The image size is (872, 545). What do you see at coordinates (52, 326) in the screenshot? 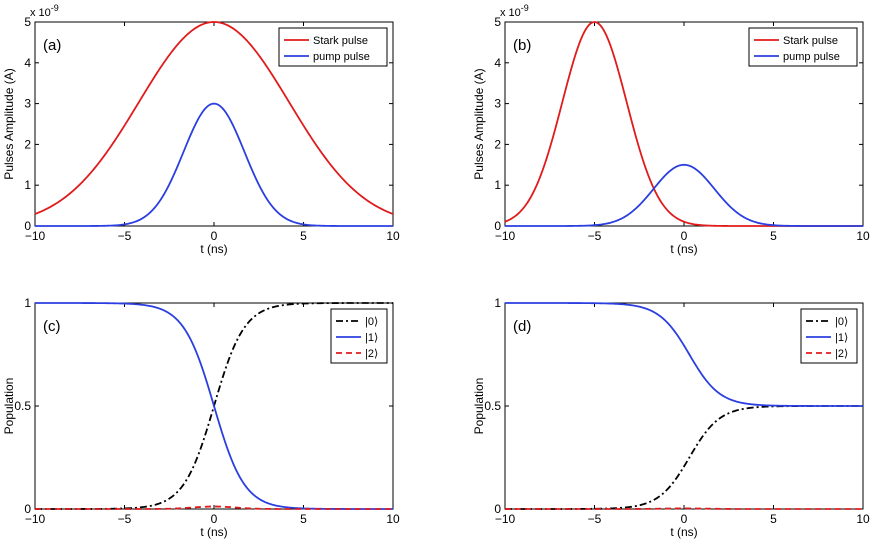
I see `panel-label: (c)` at bounding box center [52, 326].